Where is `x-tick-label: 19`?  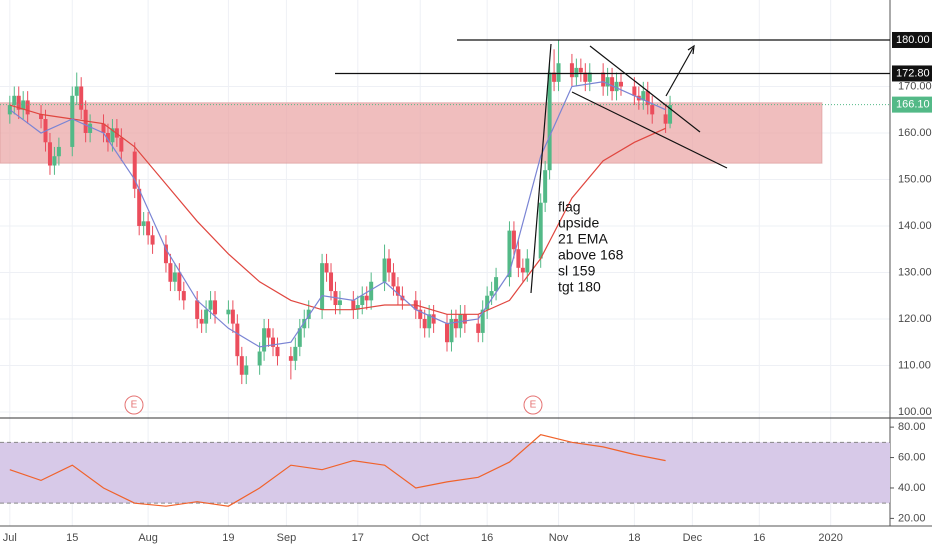
x-tick-label: 19 is located at coordinates (228, 538).